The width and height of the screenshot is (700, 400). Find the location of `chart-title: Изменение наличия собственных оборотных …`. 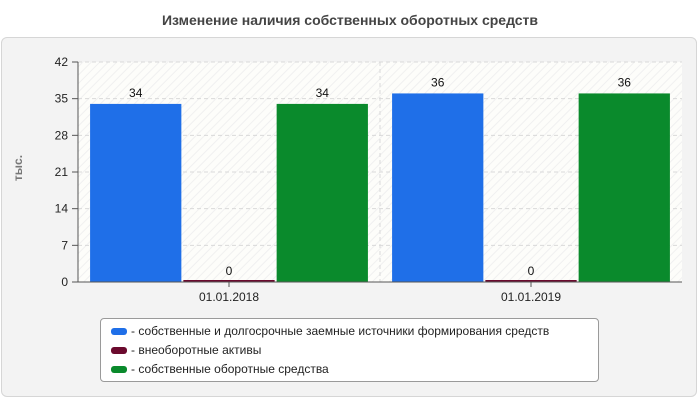

chart-title: Изменение наличия собственных оборотных … is located at coordinates (350, 20).